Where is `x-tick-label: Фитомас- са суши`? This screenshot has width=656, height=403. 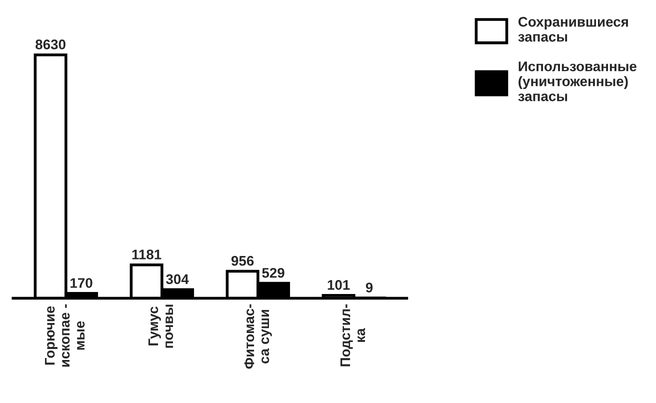 x-tick-label: Фитомас- са суши is located at coordinates (258, 336).